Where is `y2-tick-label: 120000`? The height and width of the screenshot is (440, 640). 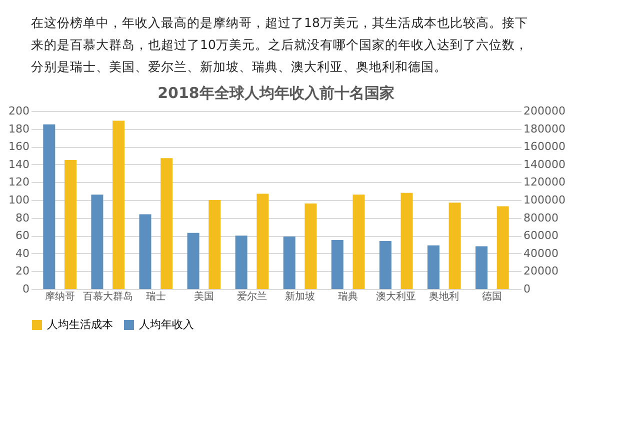 y2-tick-label: 120000 is located at coordinates (545, 182).